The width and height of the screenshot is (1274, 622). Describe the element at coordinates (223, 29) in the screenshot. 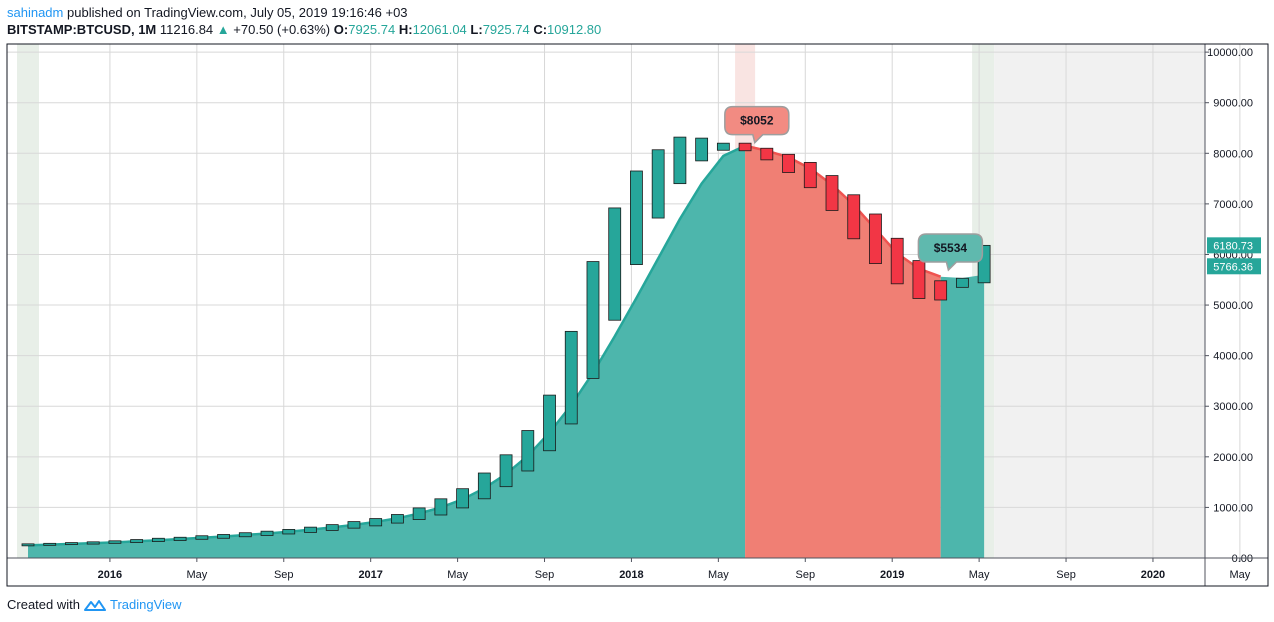

I see `up-triangle-icon: ▲` at that location.